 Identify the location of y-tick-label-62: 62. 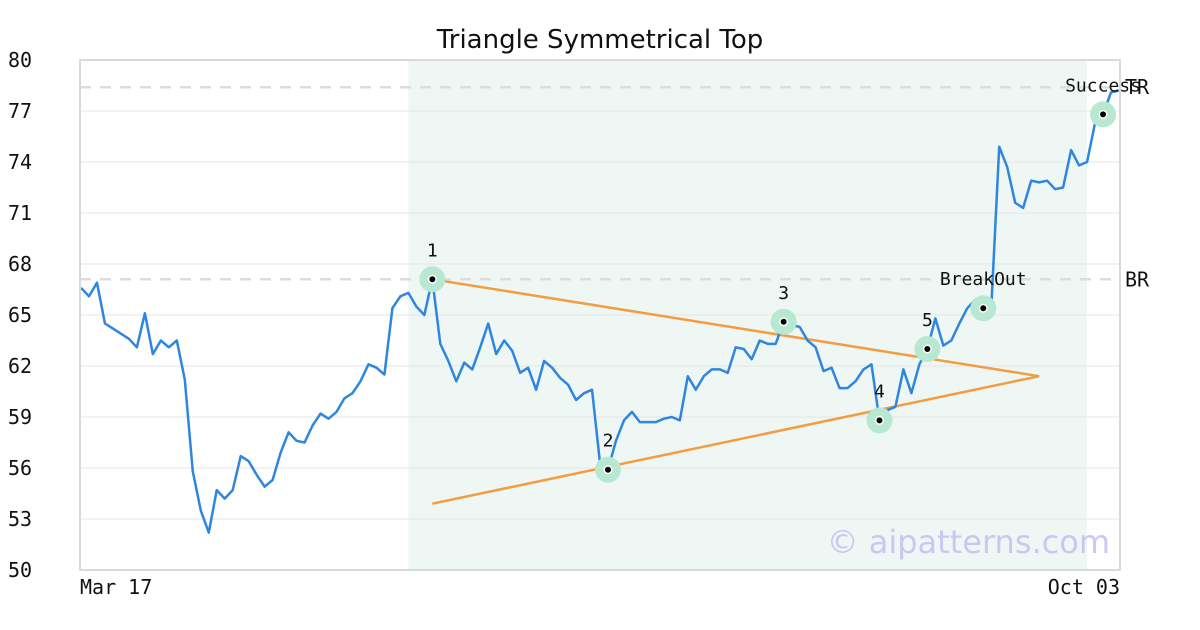
(20, 366).